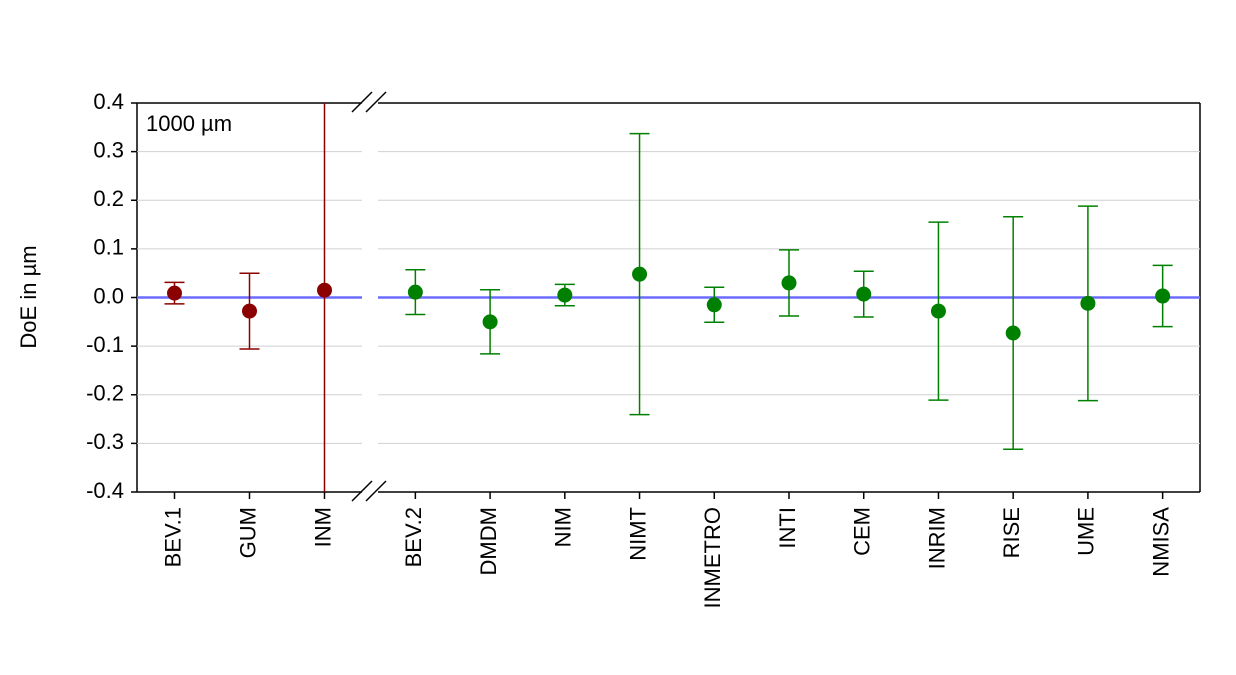 The height and width of the screenshot is (675, 1236). I want to click on x-tick-label: RISE, so click(1011, 532).